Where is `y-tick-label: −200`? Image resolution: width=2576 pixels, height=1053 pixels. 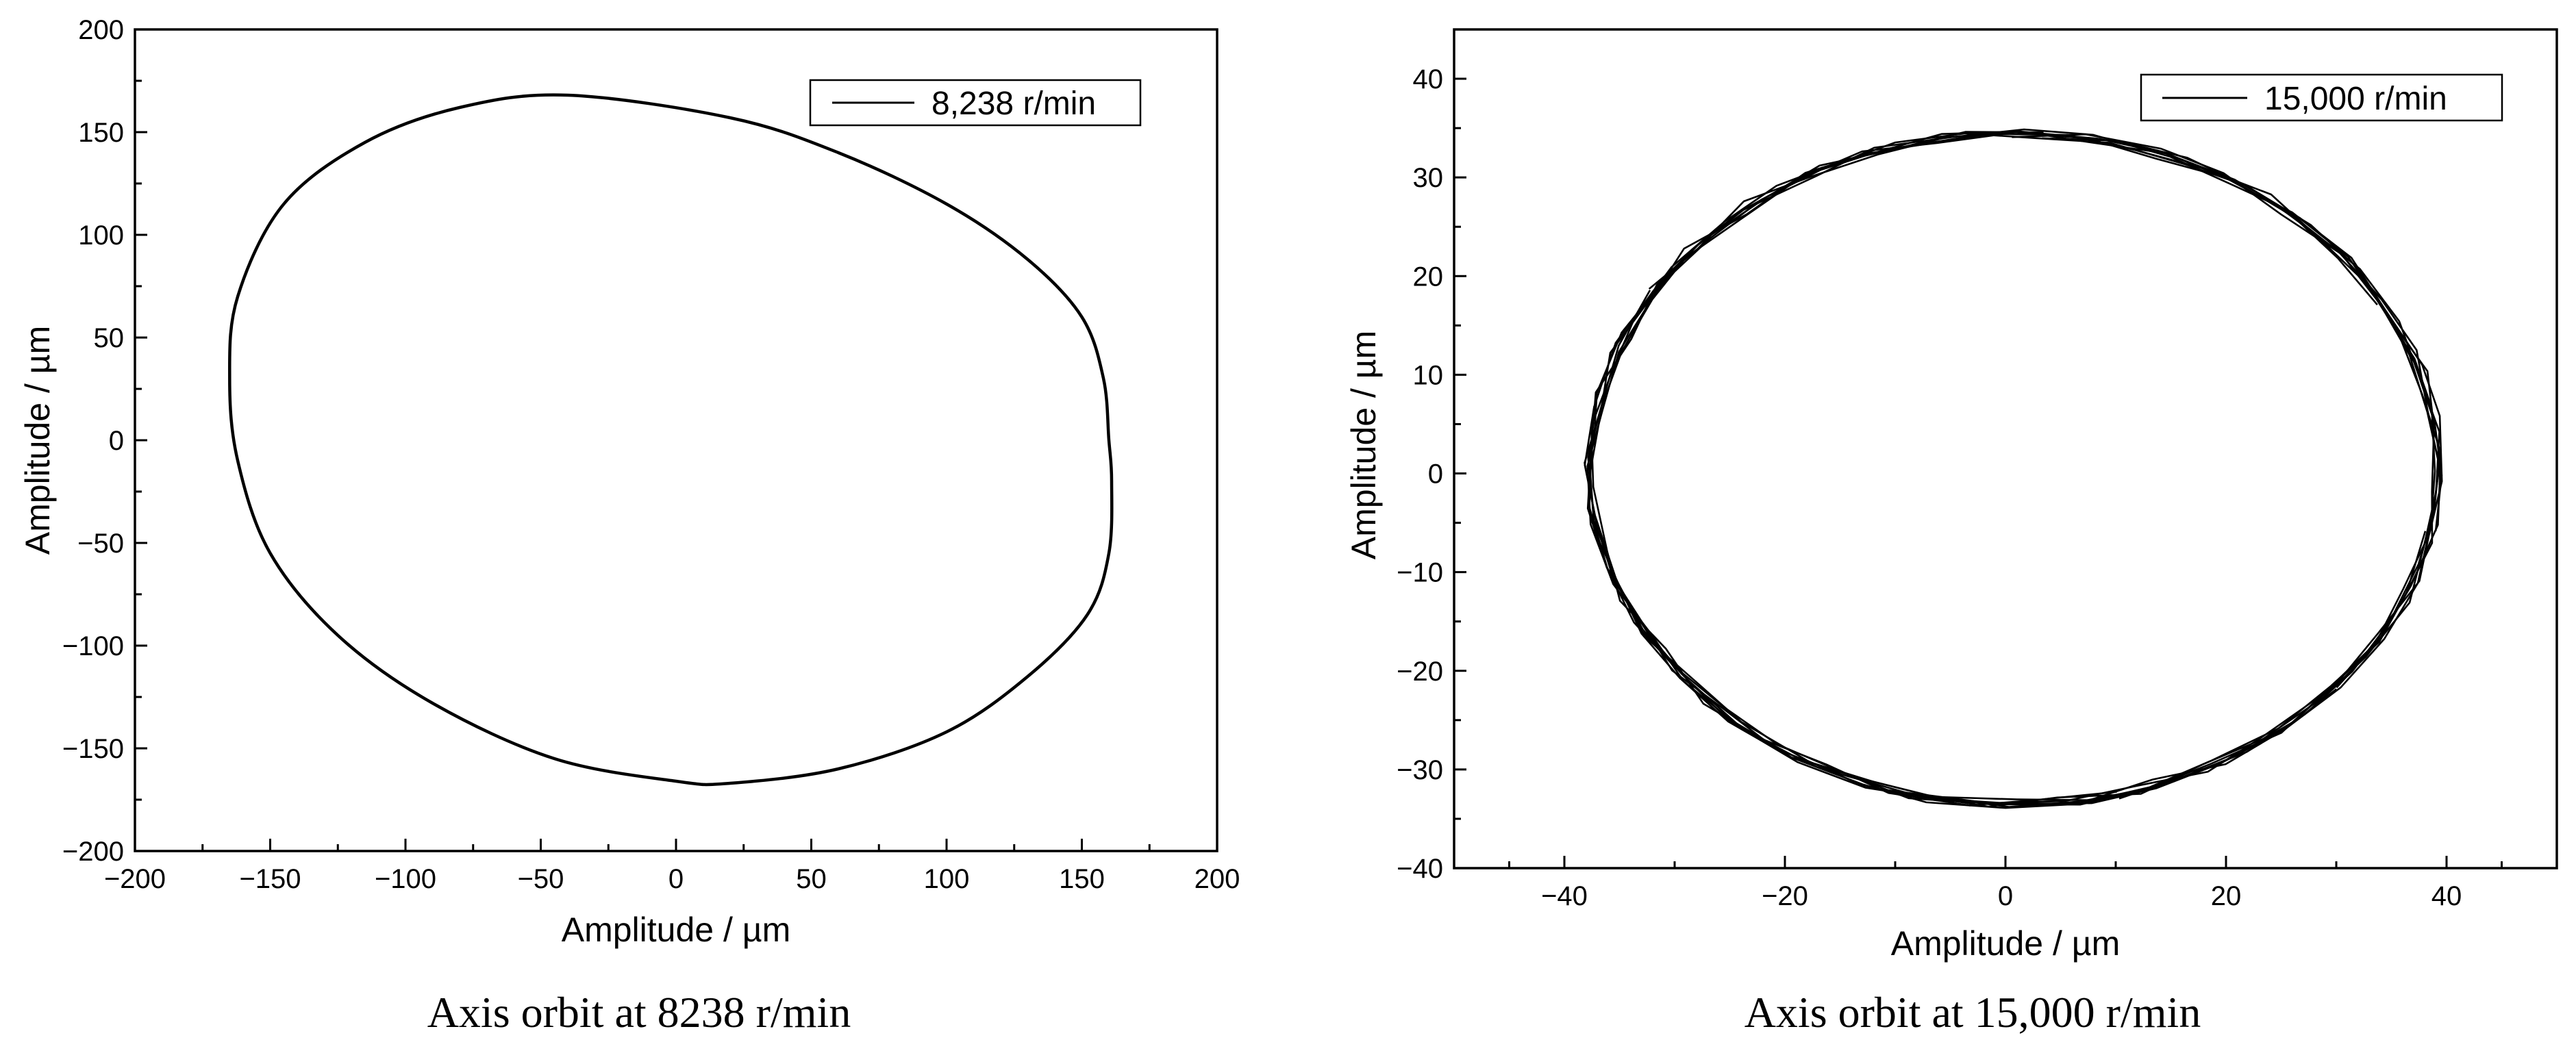 y-tick-label: −200 is located at coordinates (93, 852).